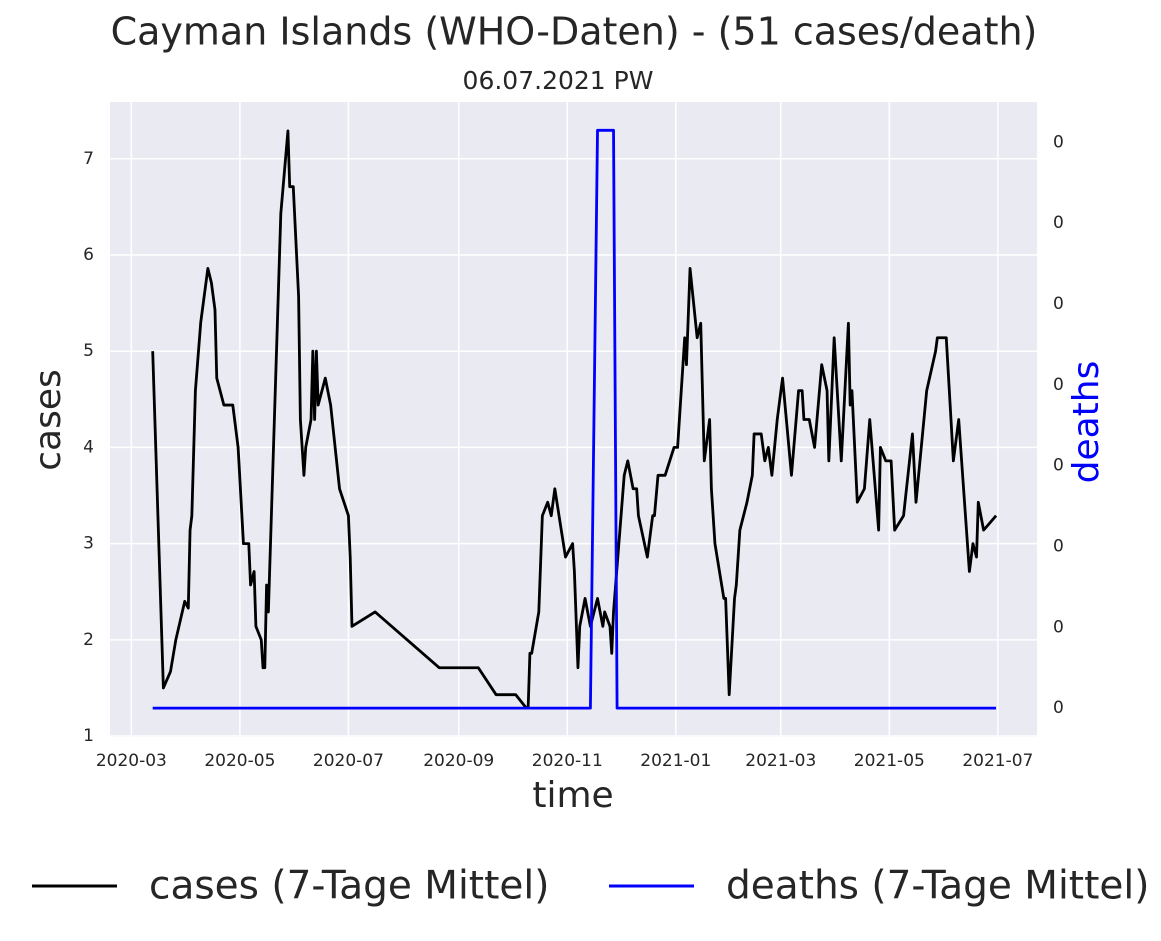  What do you see at coordinates (88, 640) in the screenshot?
I see `y-tick-label: 2` at bounding box center [88, 640].